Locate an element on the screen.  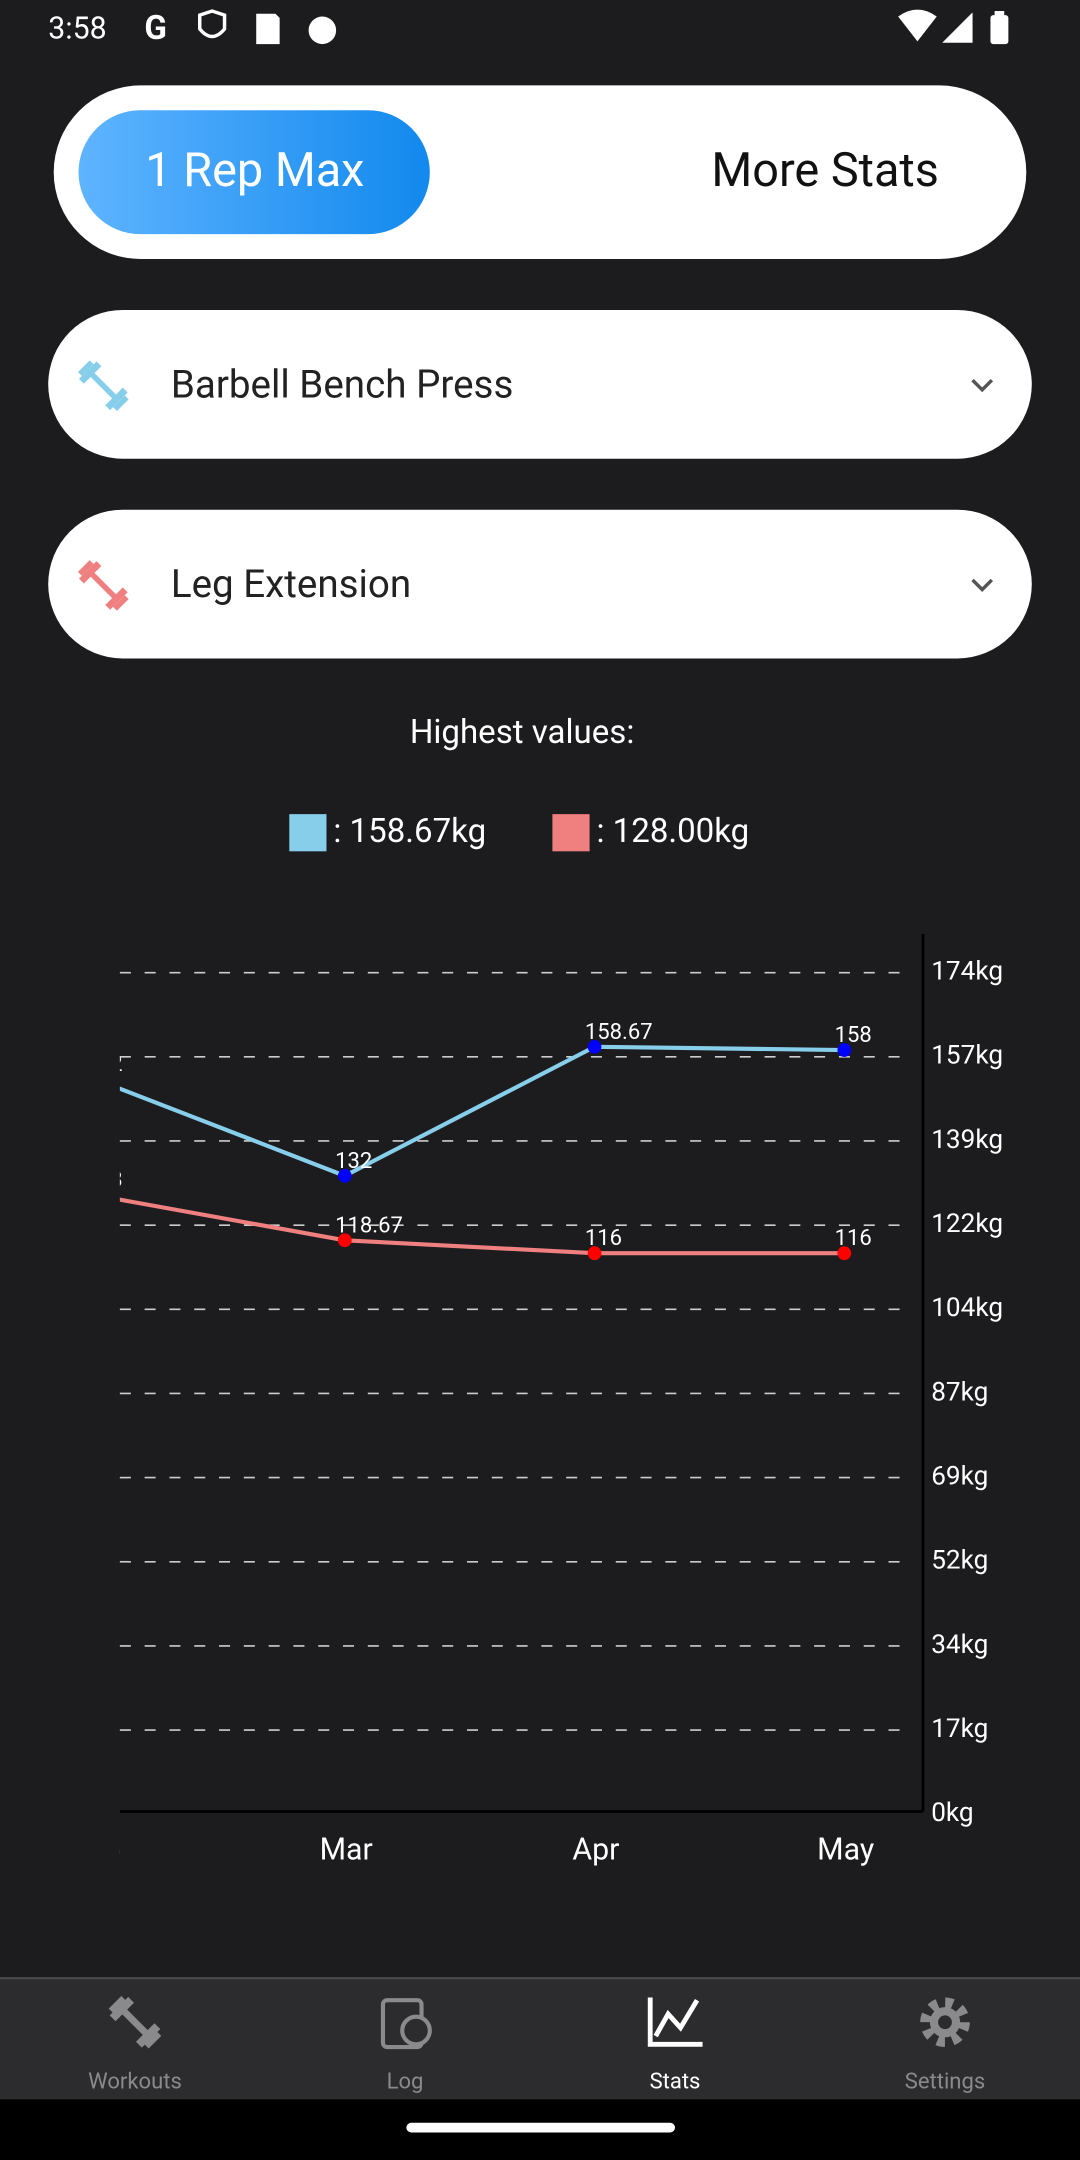
home-indicator is located at coordinates (540, 2127).